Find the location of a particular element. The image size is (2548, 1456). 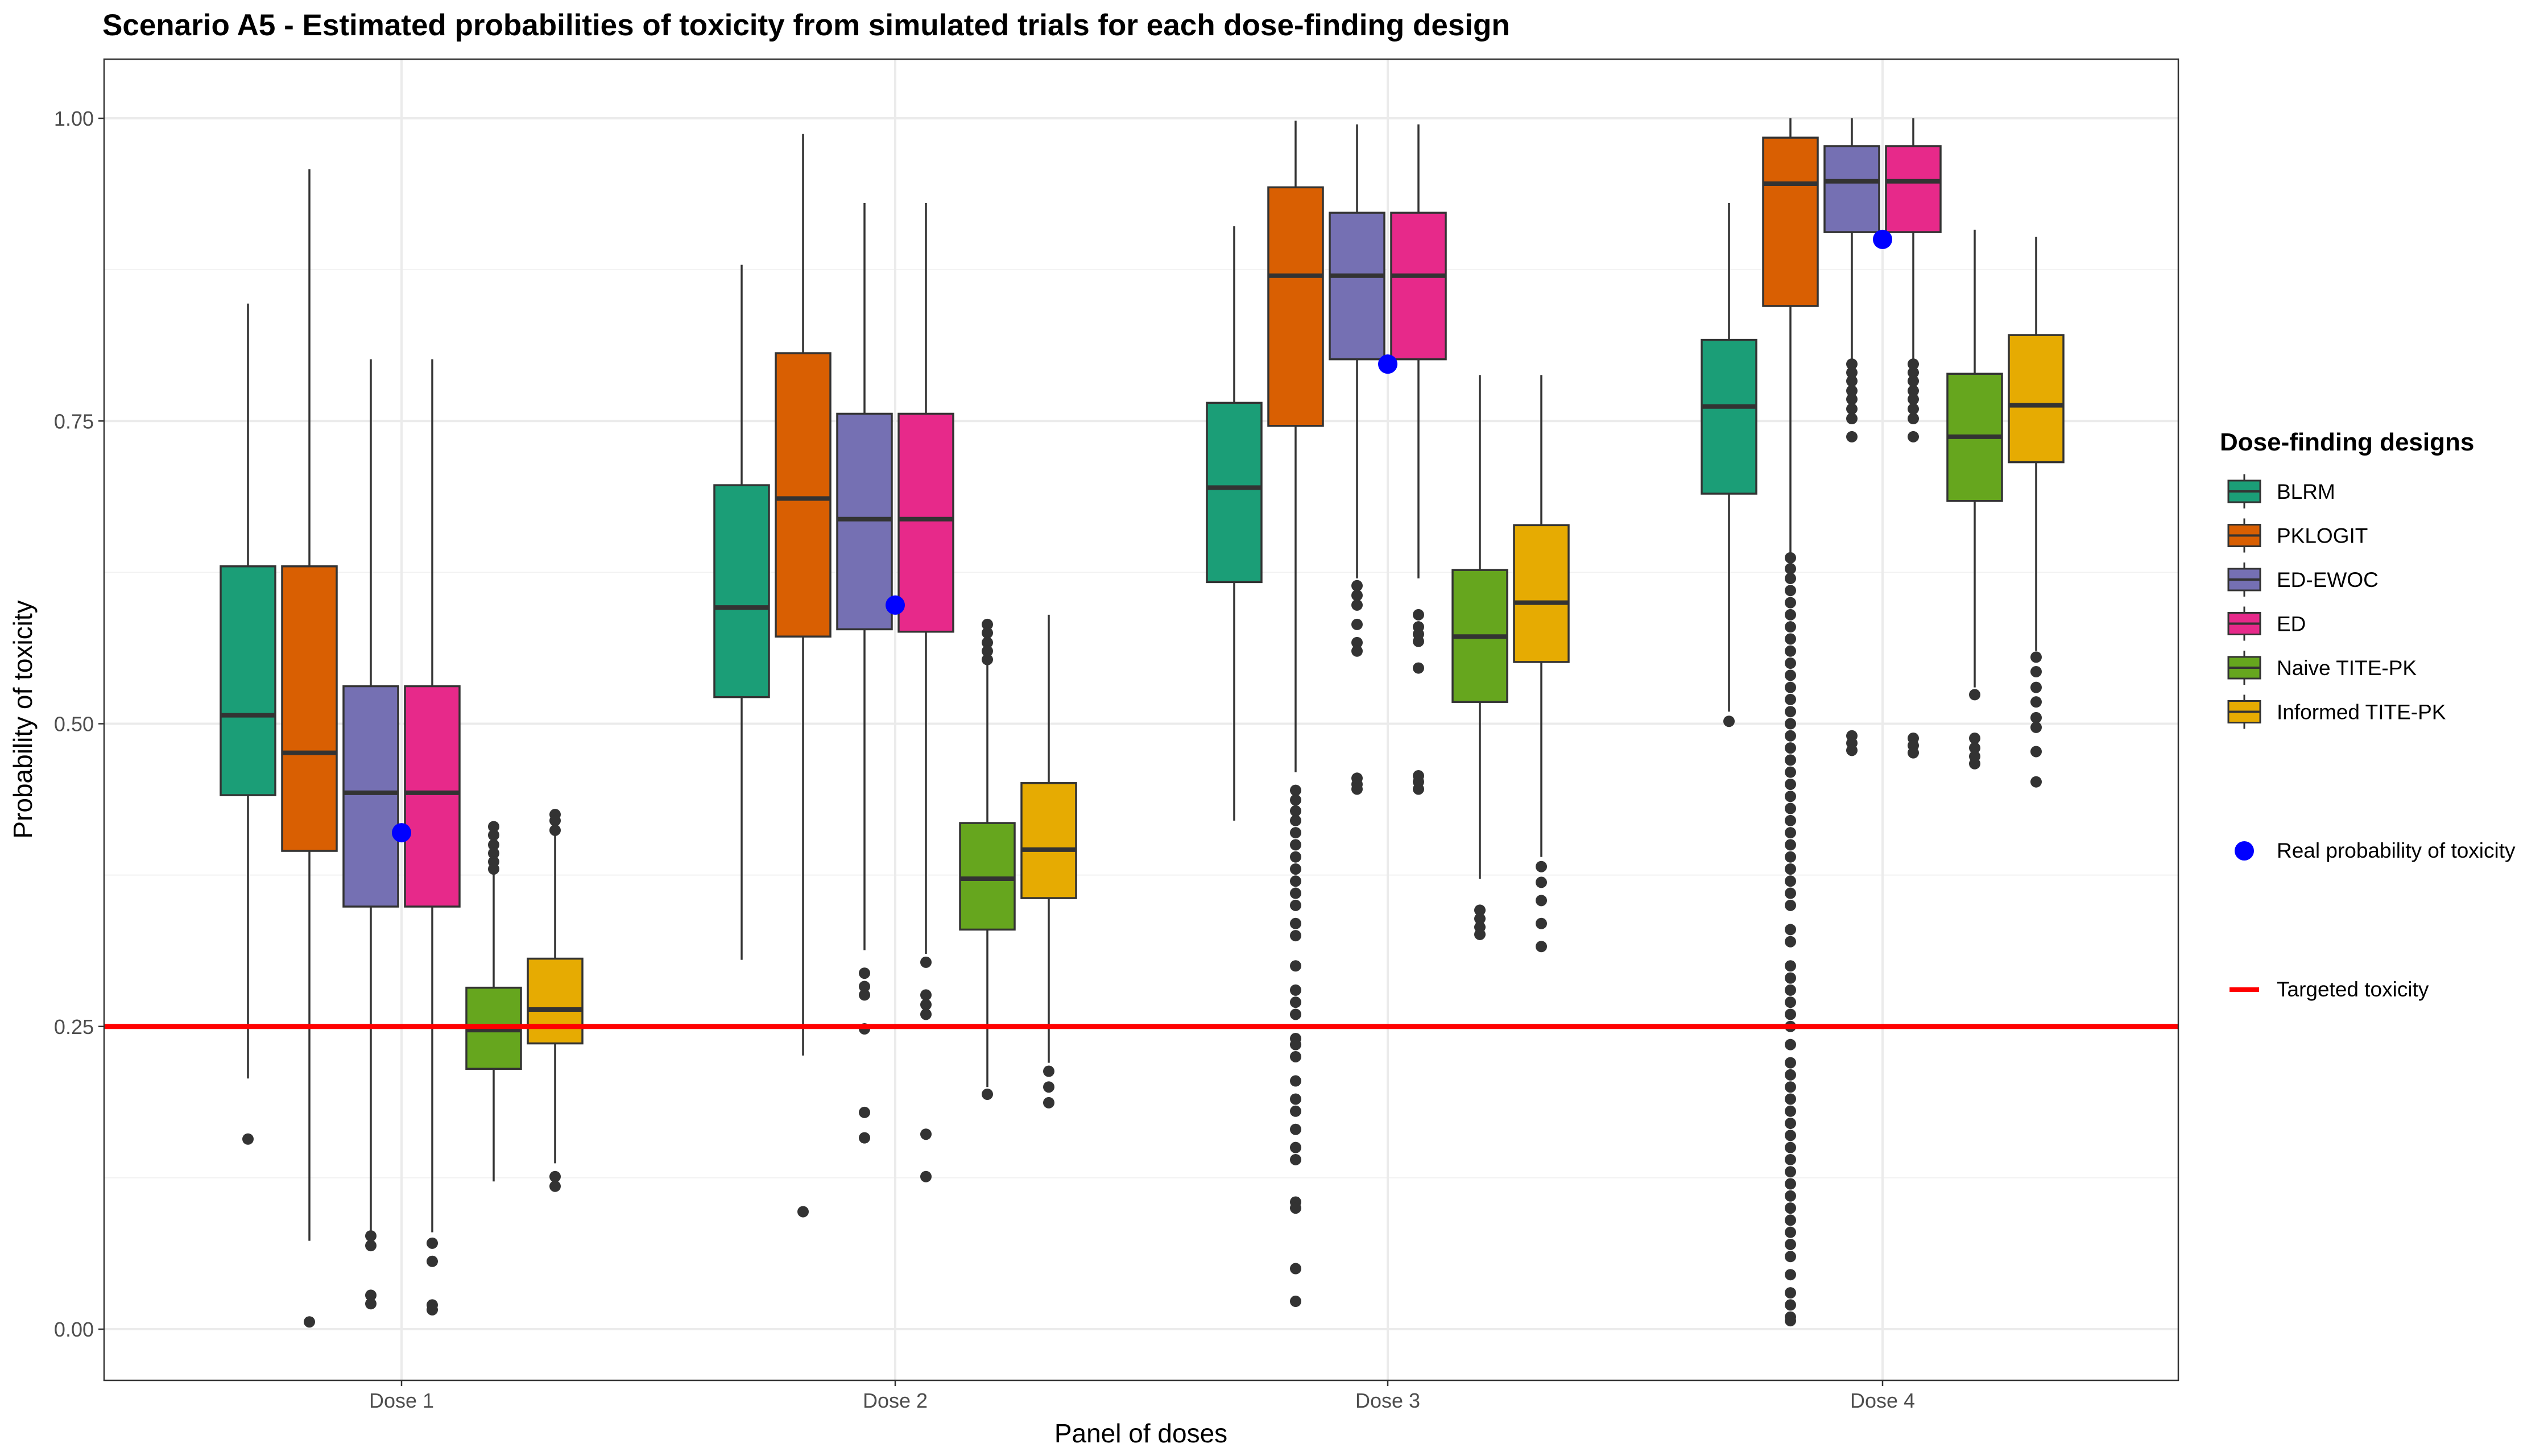

x-tick-label: Dose 4 is located at coordinates (1882, 1400).